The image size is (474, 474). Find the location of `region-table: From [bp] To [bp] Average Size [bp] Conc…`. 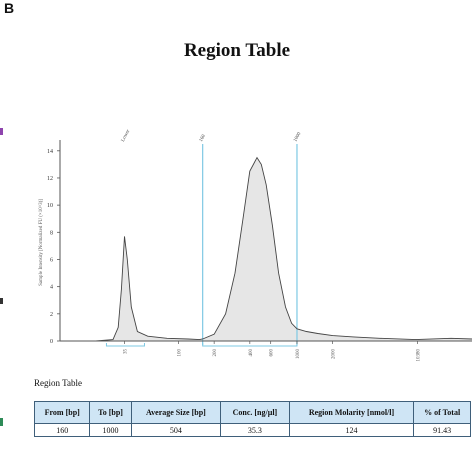

region-table: From [bp] To [bp] Average Size [bp] Conc… is located at coordinates (252, 419).